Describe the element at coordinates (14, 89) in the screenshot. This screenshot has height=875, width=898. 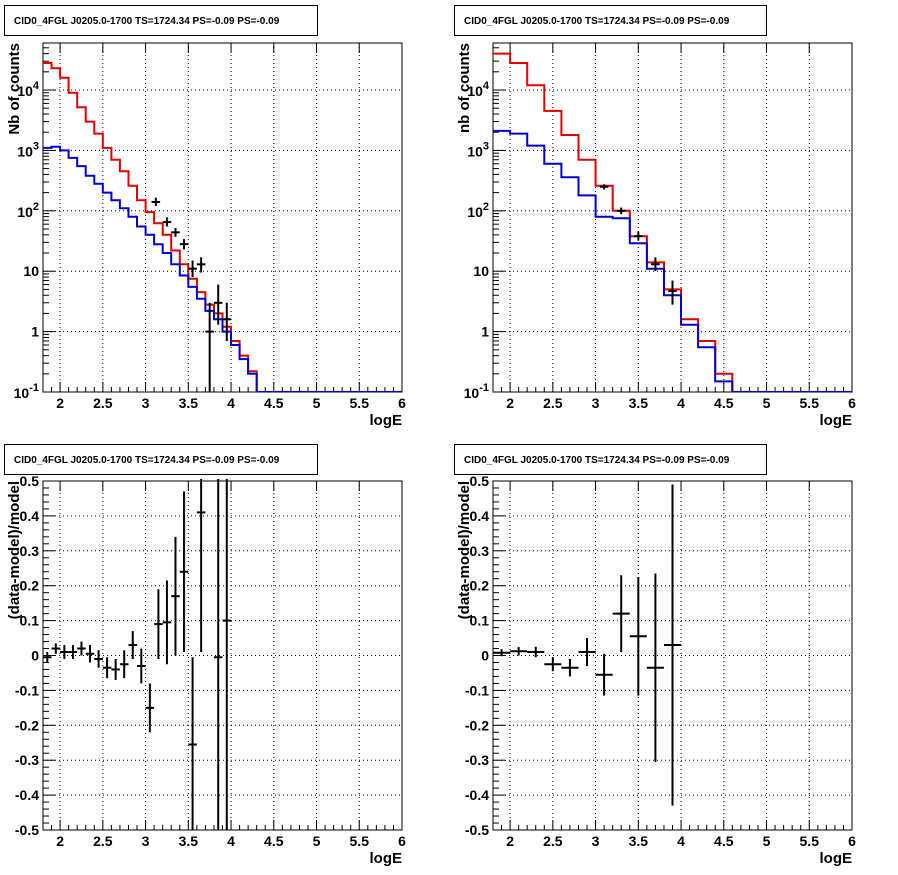
I see `y-axis-label: Nb of counts` at that location.